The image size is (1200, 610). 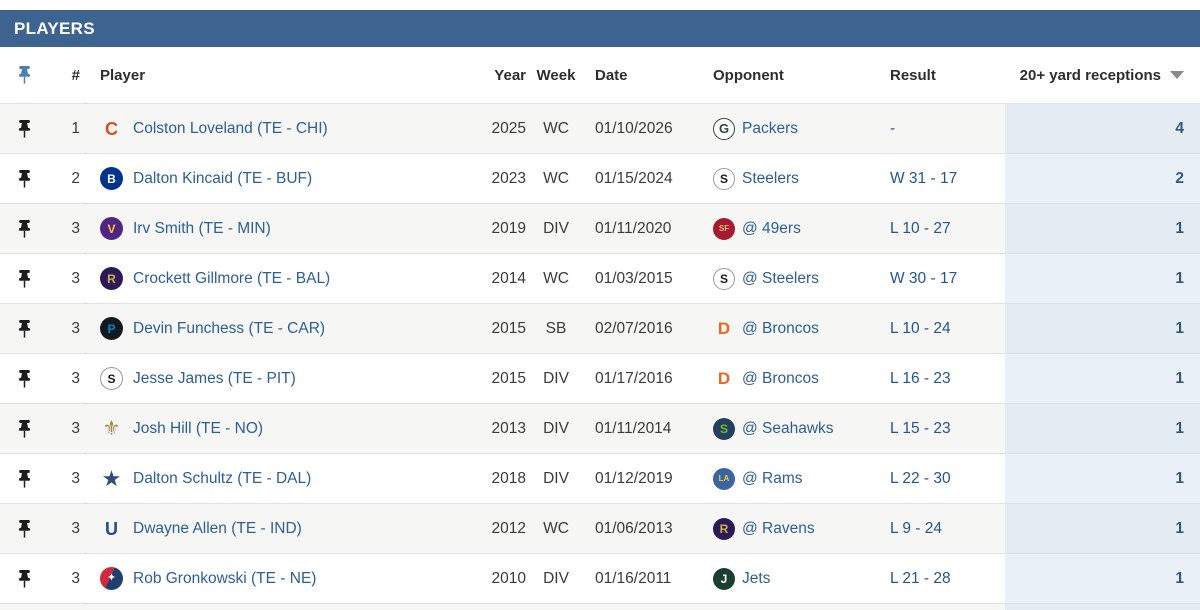 What do you see at coordinates (508, 228) in the screenshot?
I see `year-value: 2019` at bounding box center [508, 228].